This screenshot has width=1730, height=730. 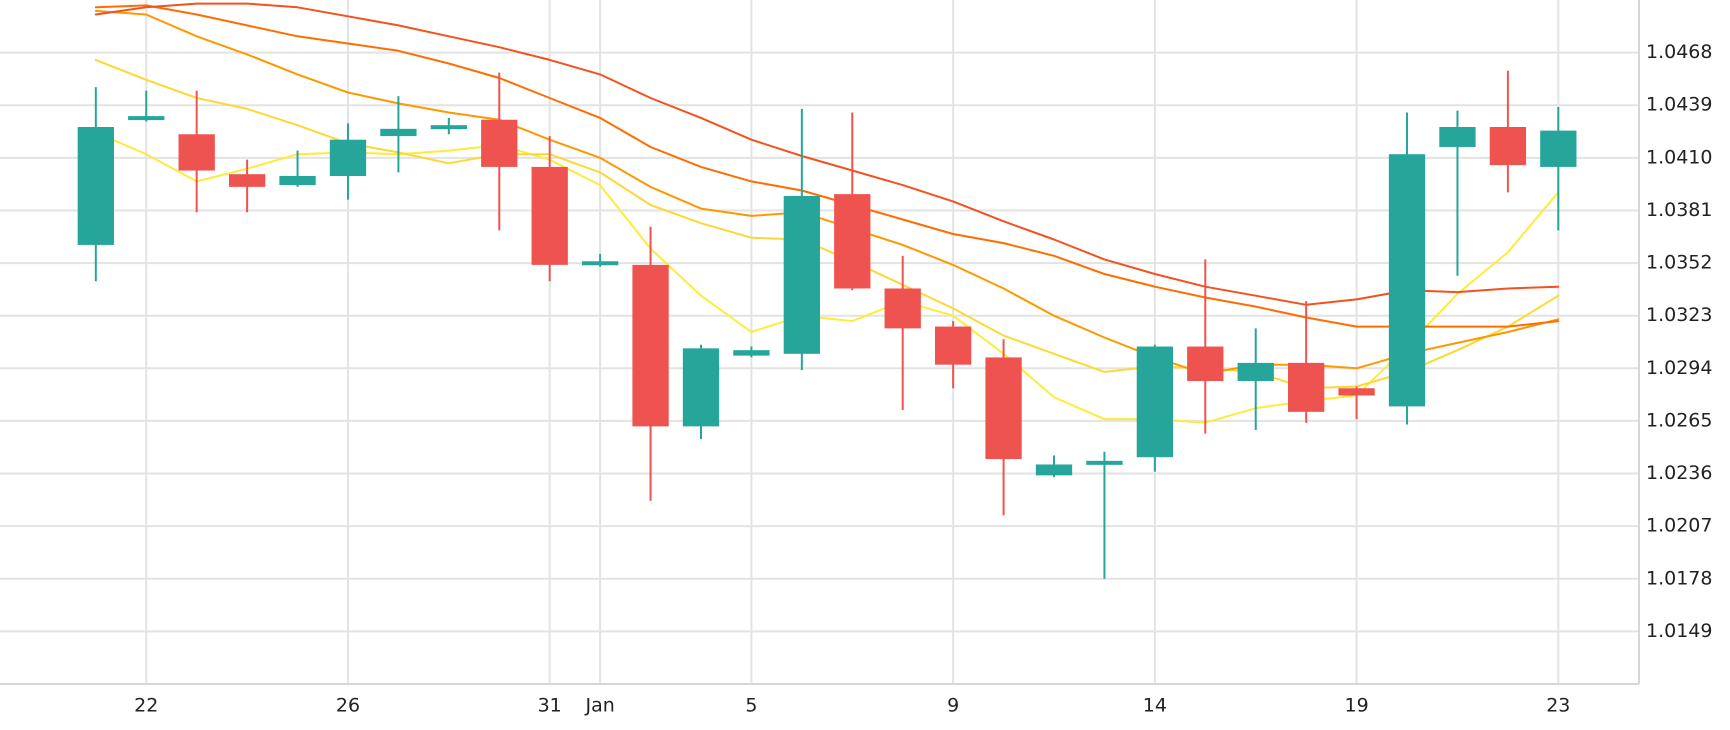 What do you see at coordinates (1679, 420) in the screenshot?
I see `price-tick-label: 1.0265` at bounding box center [1679, 420].